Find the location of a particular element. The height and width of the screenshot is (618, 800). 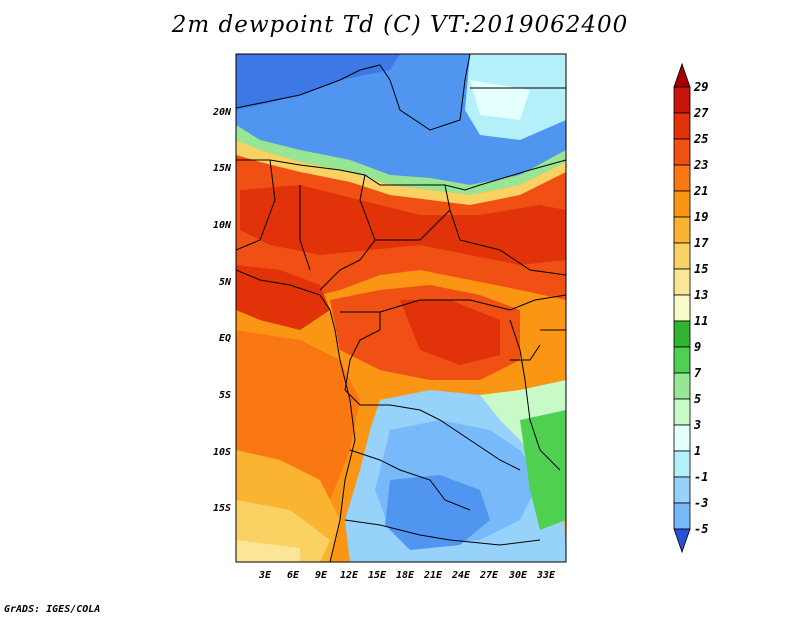

colorbar-label: 17 is located at coordinates (701, 243).